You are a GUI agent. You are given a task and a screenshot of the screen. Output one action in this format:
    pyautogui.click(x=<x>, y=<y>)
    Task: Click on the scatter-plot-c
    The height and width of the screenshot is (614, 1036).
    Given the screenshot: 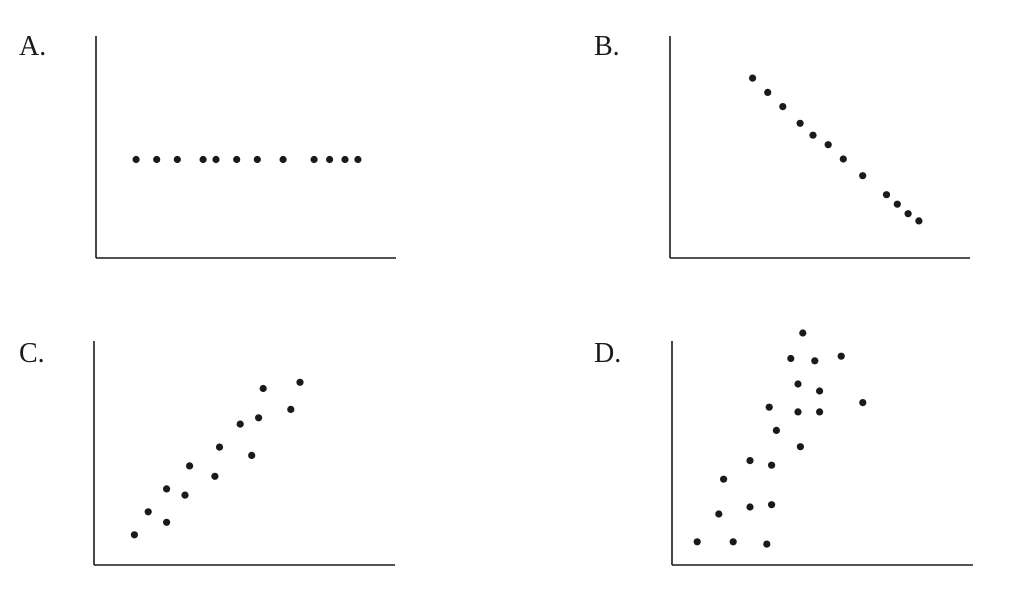 What is the action you would take?
    pyautogui.click(x=244, y=453)
    